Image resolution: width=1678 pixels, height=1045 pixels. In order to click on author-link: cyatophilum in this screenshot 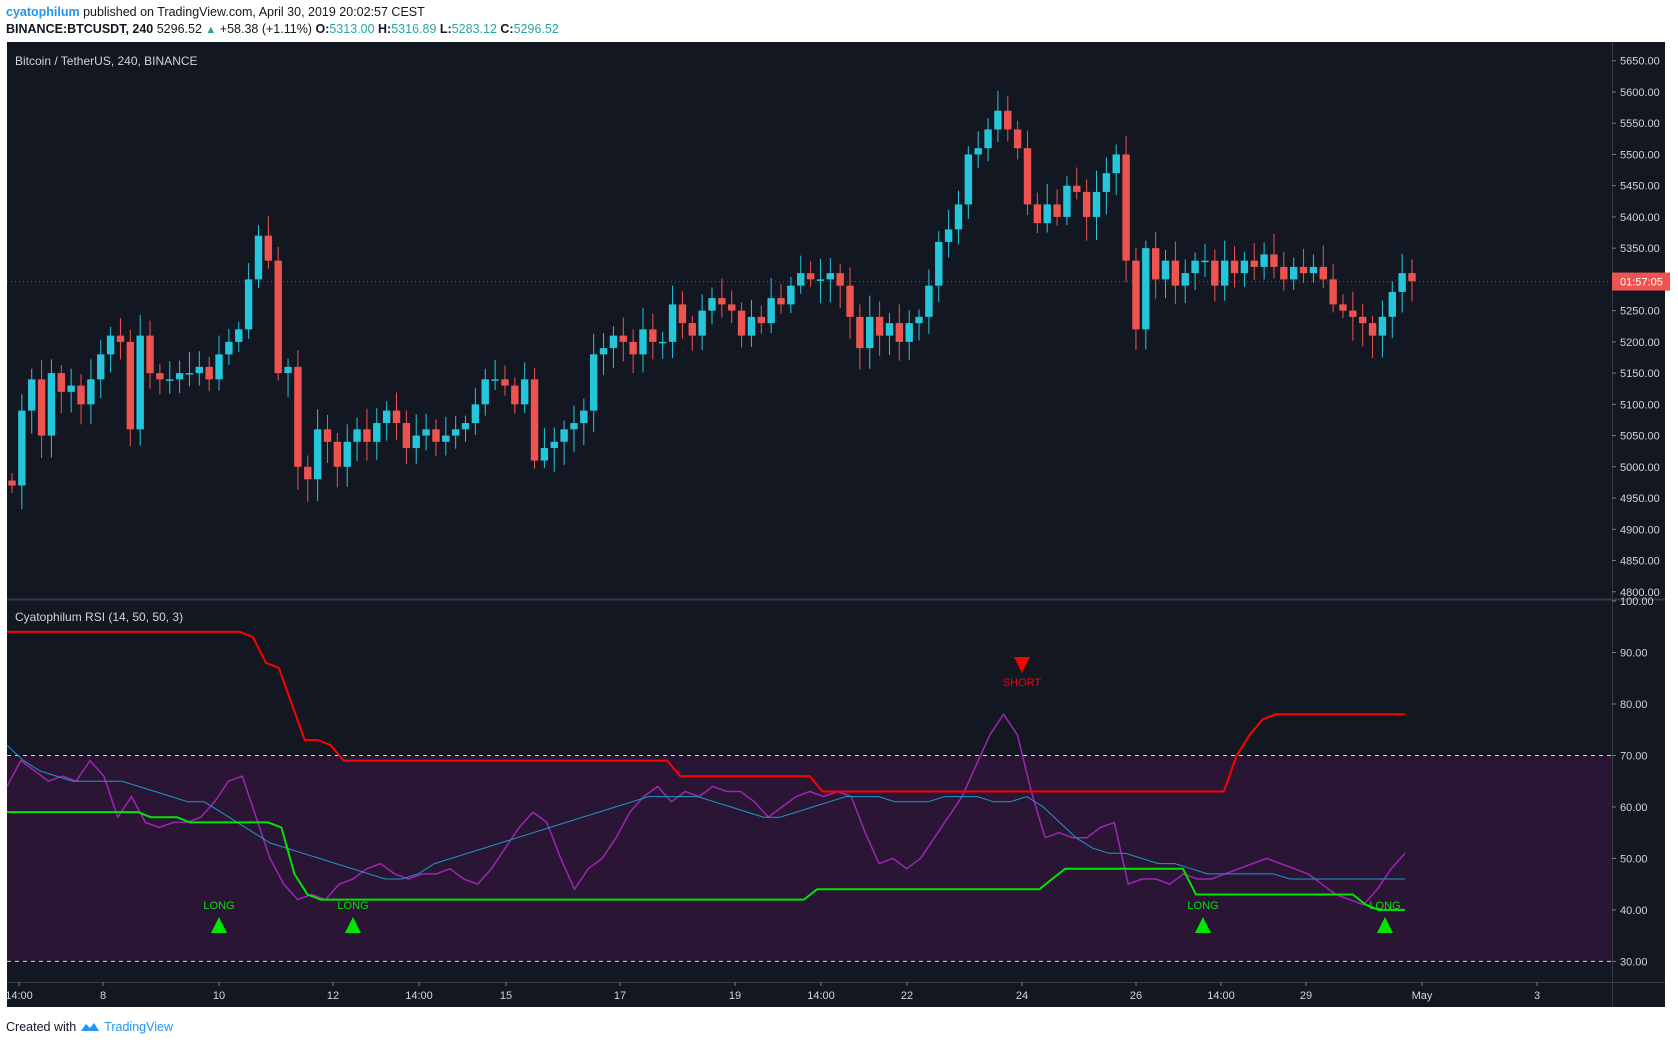, I will do `click(43, 12)`.